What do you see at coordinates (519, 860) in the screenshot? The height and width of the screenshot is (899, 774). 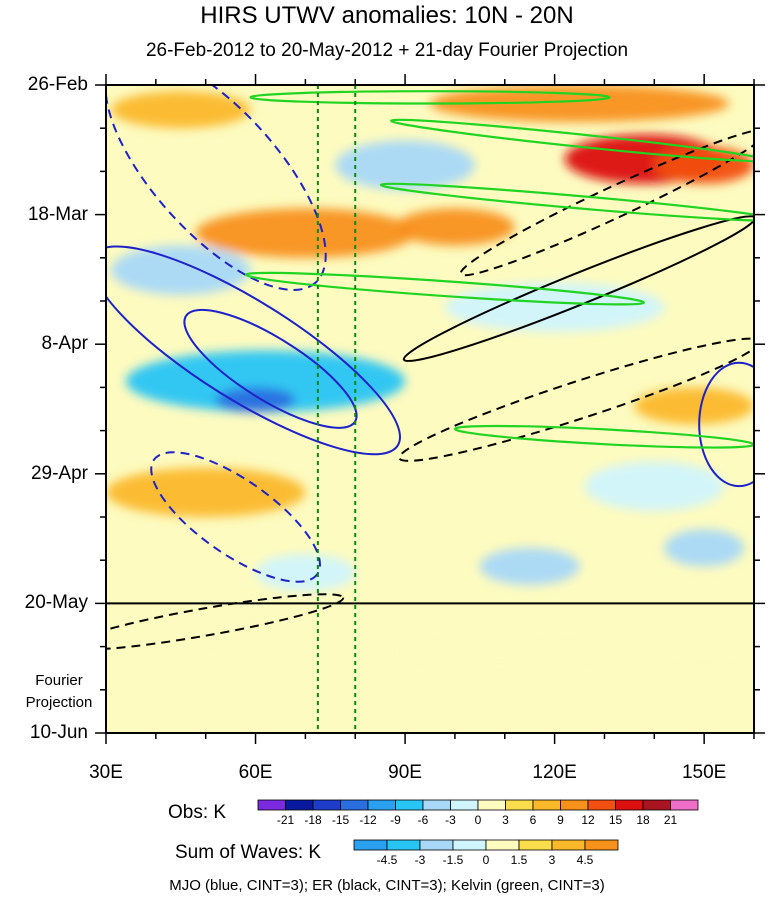 I see `colorbar-level-label: 1.5` at bounding box center [519, 860].